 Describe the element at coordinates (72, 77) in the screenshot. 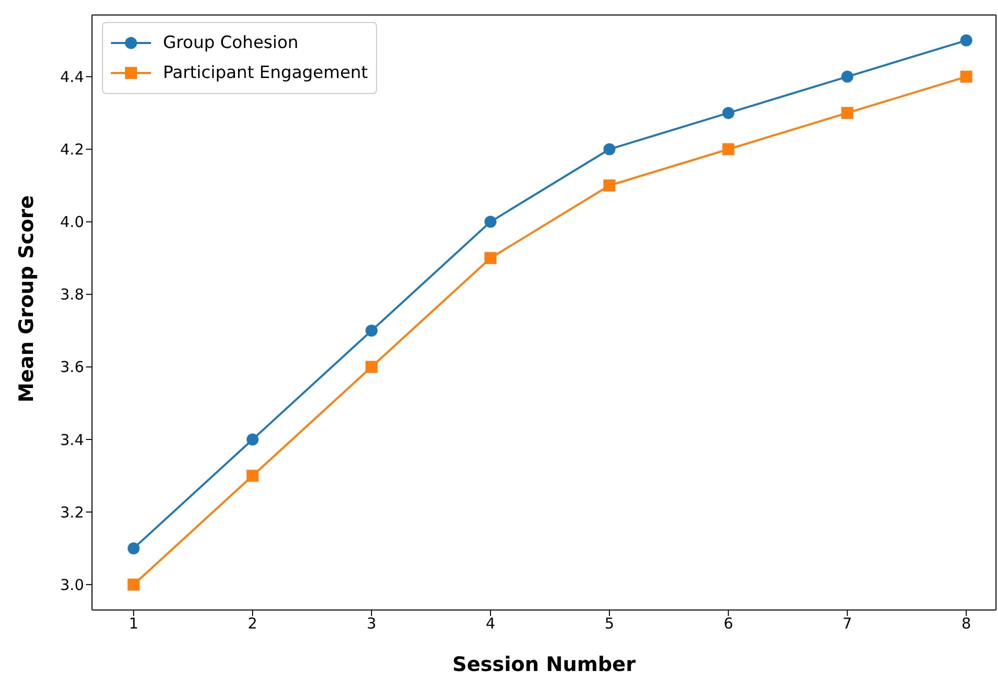

I see `y-tick-label: 4.4` at that location.